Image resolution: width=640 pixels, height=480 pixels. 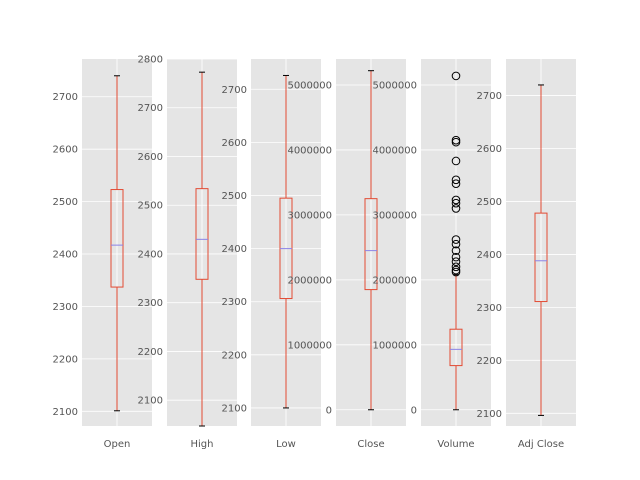 I want to click on category-label: Adj Close, so click(x=541, y=444).